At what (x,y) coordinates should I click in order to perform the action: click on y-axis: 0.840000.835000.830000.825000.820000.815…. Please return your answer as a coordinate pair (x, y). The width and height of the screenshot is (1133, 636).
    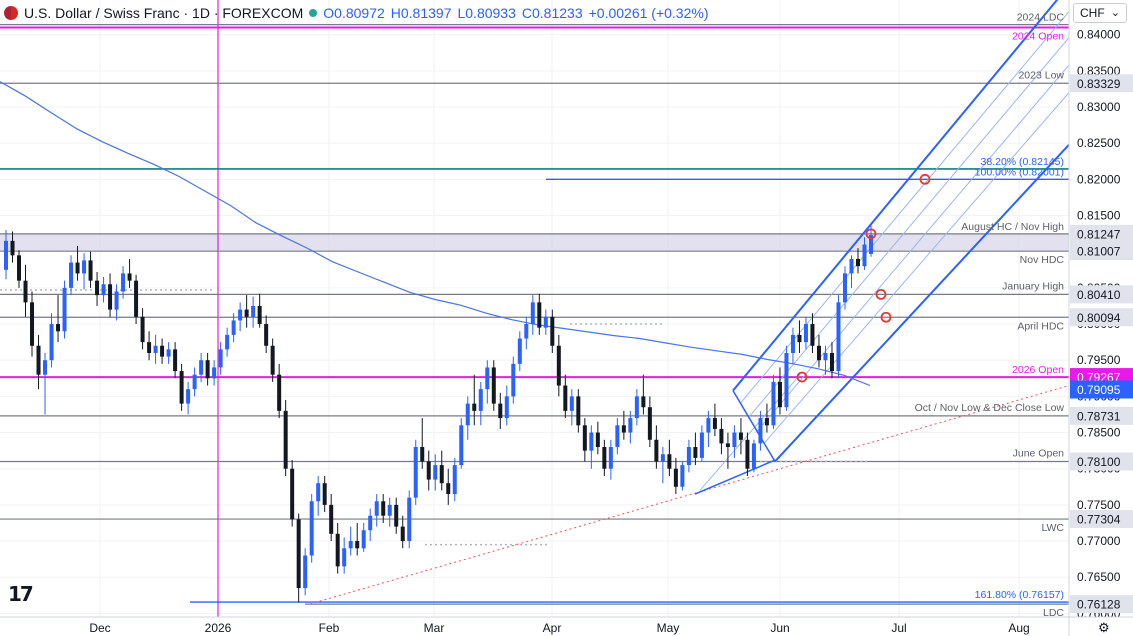
    Looking at the image, I should click on (1100, 318).